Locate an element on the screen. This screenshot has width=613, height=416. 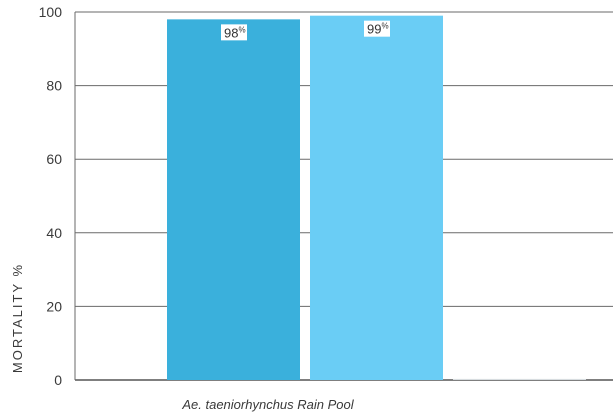
y-tick-label-100: 100 is located at coordinates (51, 12).